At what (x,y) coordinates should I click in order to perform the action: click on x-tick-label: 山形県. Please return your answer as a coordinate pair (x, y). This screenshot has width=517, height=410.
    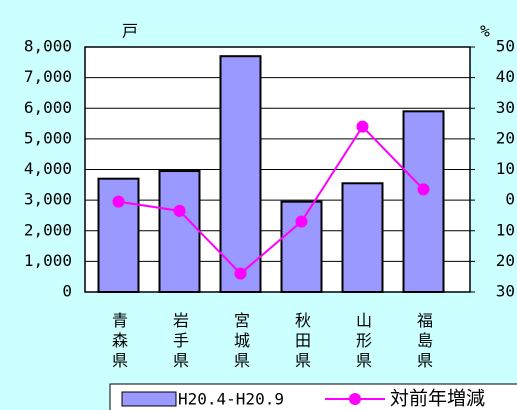
    Looking at the image, I should click on (362, 342).